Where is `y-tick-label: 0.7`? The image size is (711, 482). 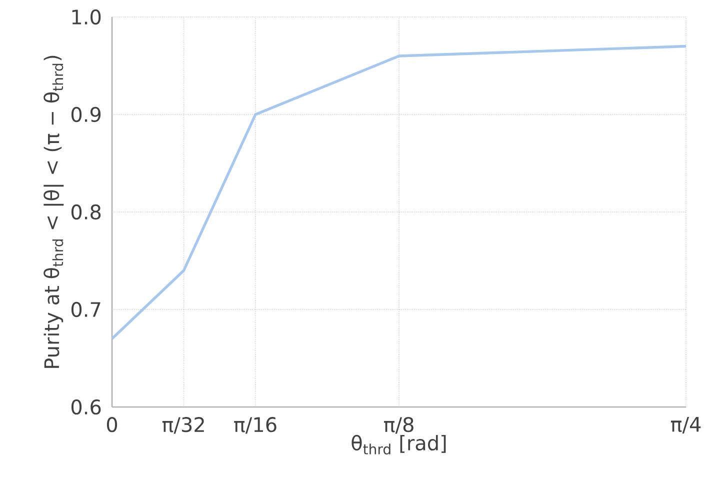 y-tick-label: 0.7 is located at coordinates (85, 310).